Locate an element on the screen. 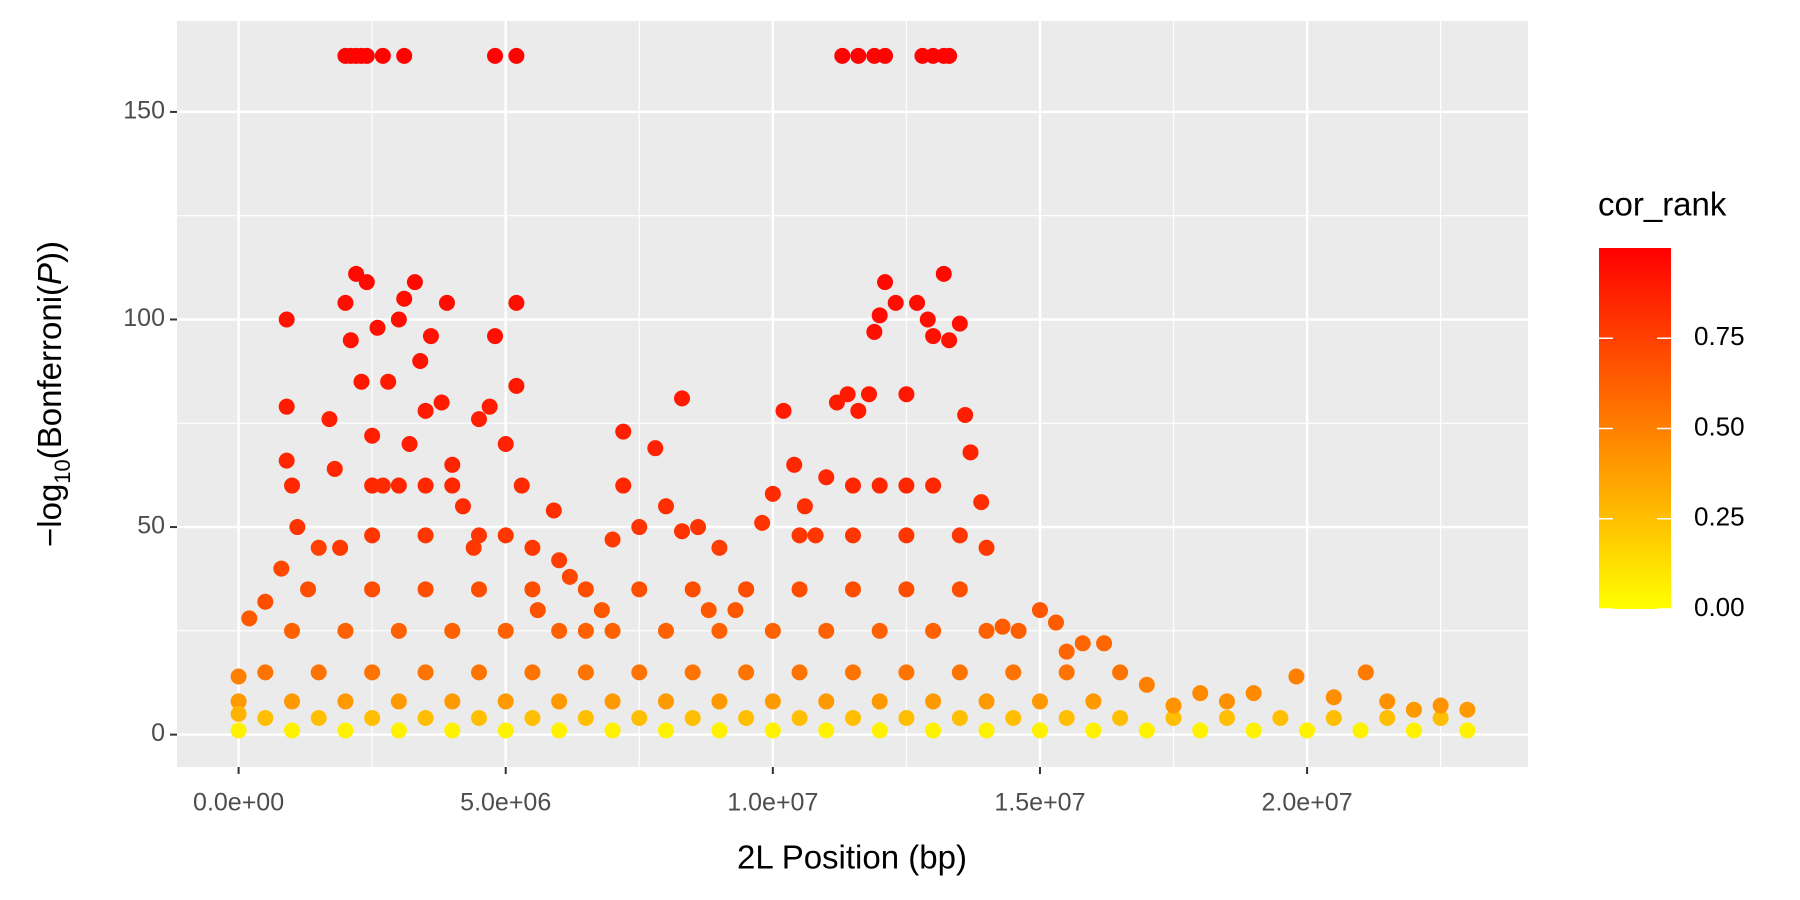 Image resolution: width=1800 pixels, height=900 pixels. colorbar-label: 0.75 is located at coordinates (1719, 336).